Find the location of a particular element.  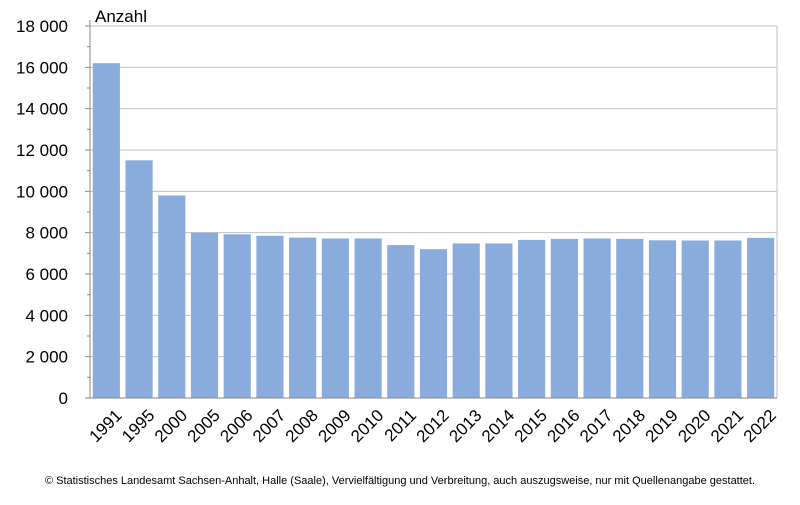

bar-2021 is located at coordinates (728, 319).